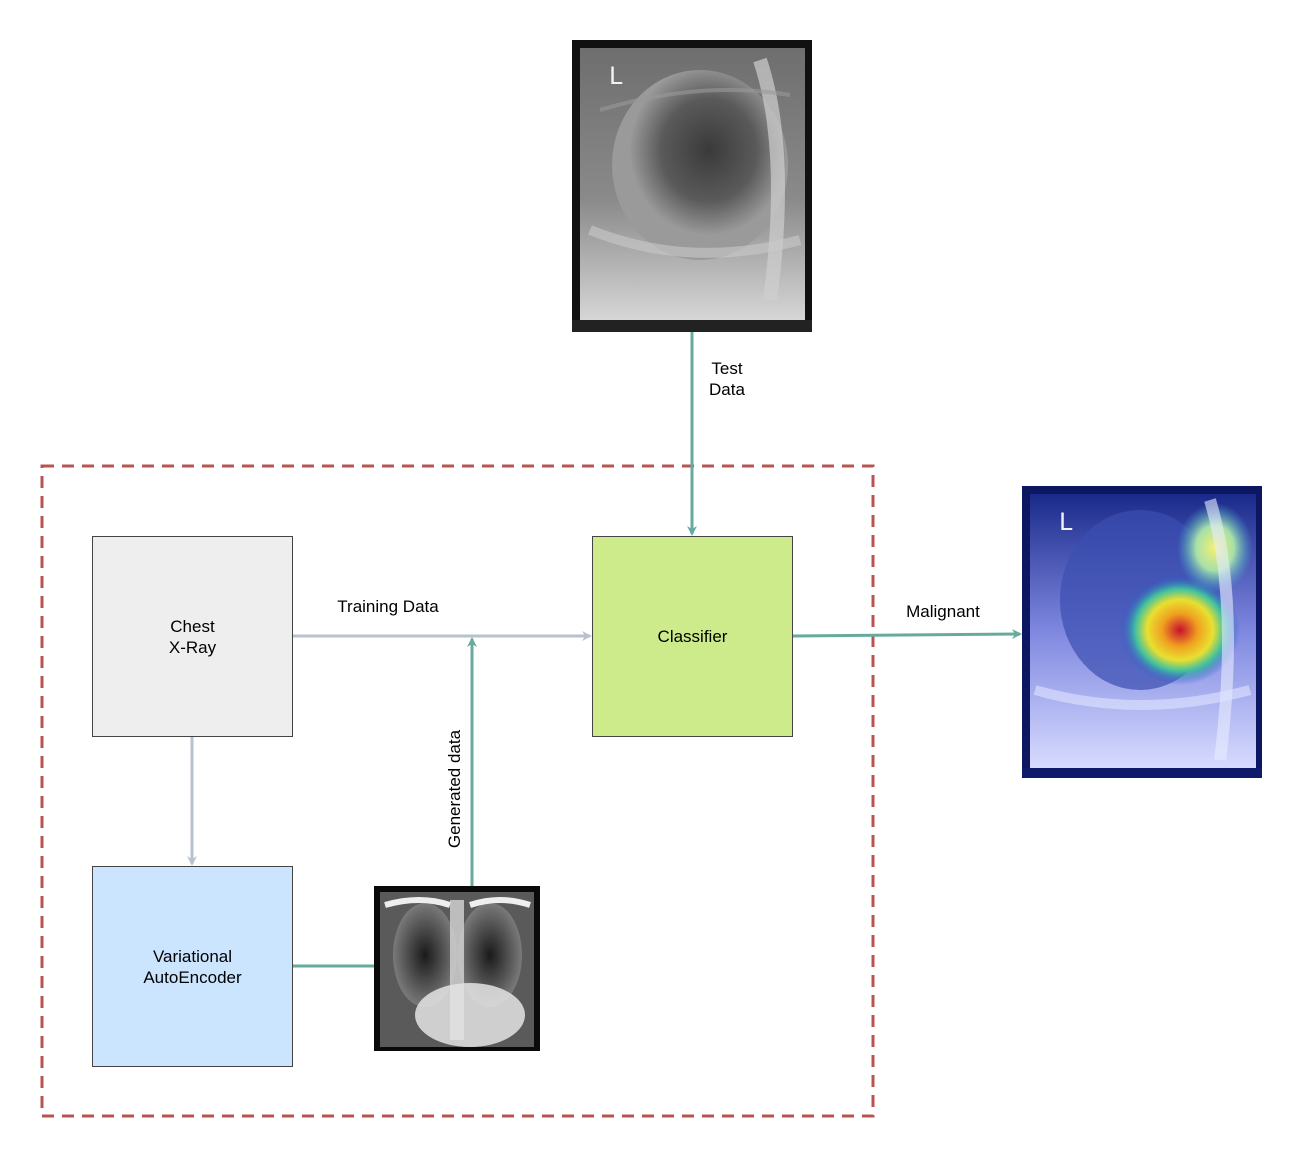 This screenshot has width=1303, height=1159. What do you see at coordinates (616, 76) in the screenshot?
I see `xray-left-marker-top: L` at bounding box center [616, 76].